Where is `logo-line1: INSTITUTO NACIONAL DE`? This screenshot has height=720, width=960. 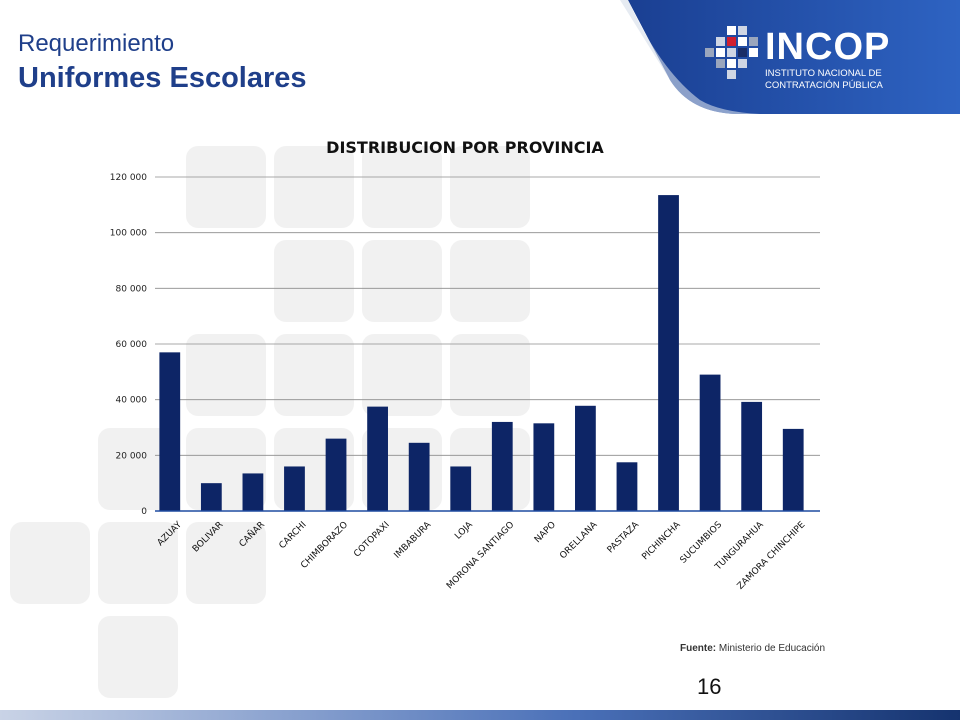 logo-line1: INSTITUTO NACIONAL DE is located at coordinates (823, 73).